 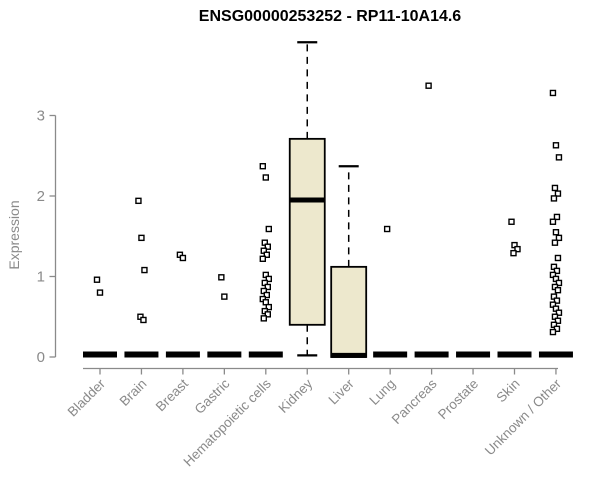 What do you see at coordinates (296, 396) in the screenshot?
I see `x-tick-label: Kidney` at bounding box center [296, 396].